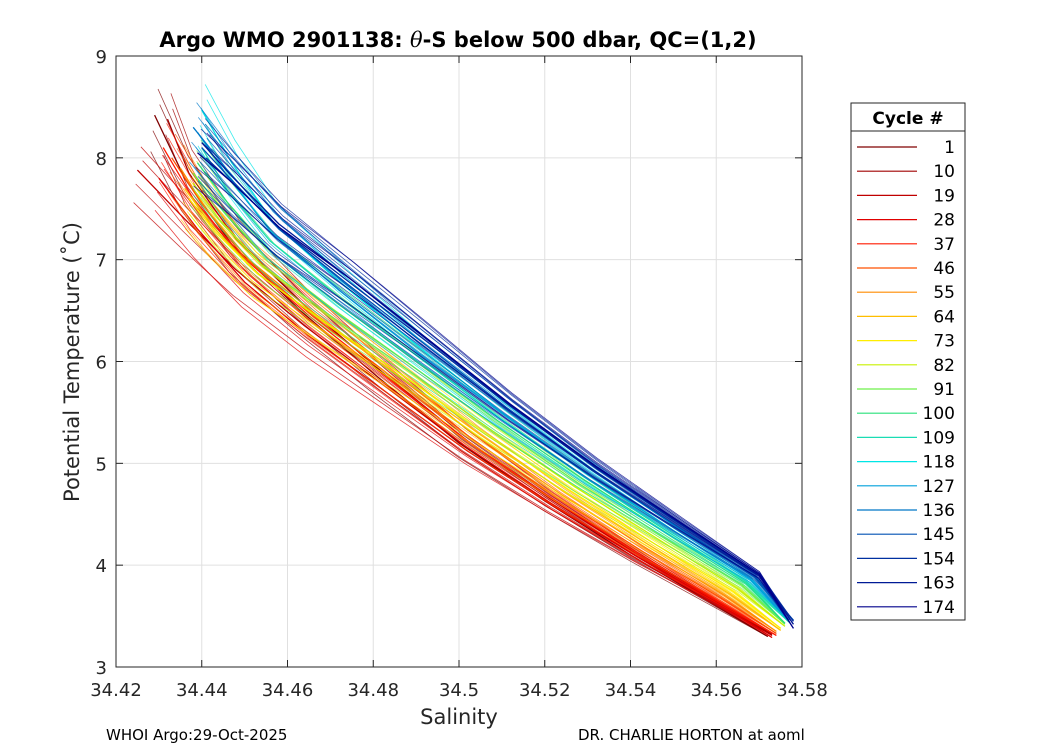  Describe the element at coordinates (907, 119) in the screenshot. I see `legend-title: Cycle #` at that location.